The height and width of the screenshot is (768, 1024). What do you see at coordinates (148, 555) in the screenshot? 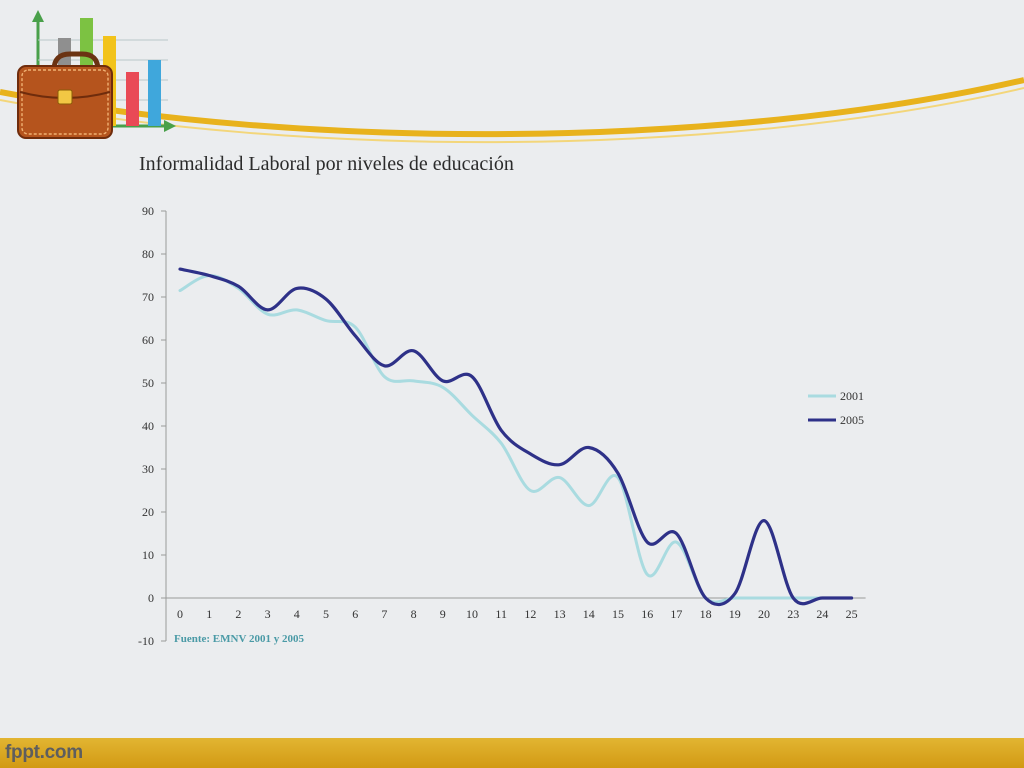
I see `y-tick-label: 10` at bounding box center [148, 555].